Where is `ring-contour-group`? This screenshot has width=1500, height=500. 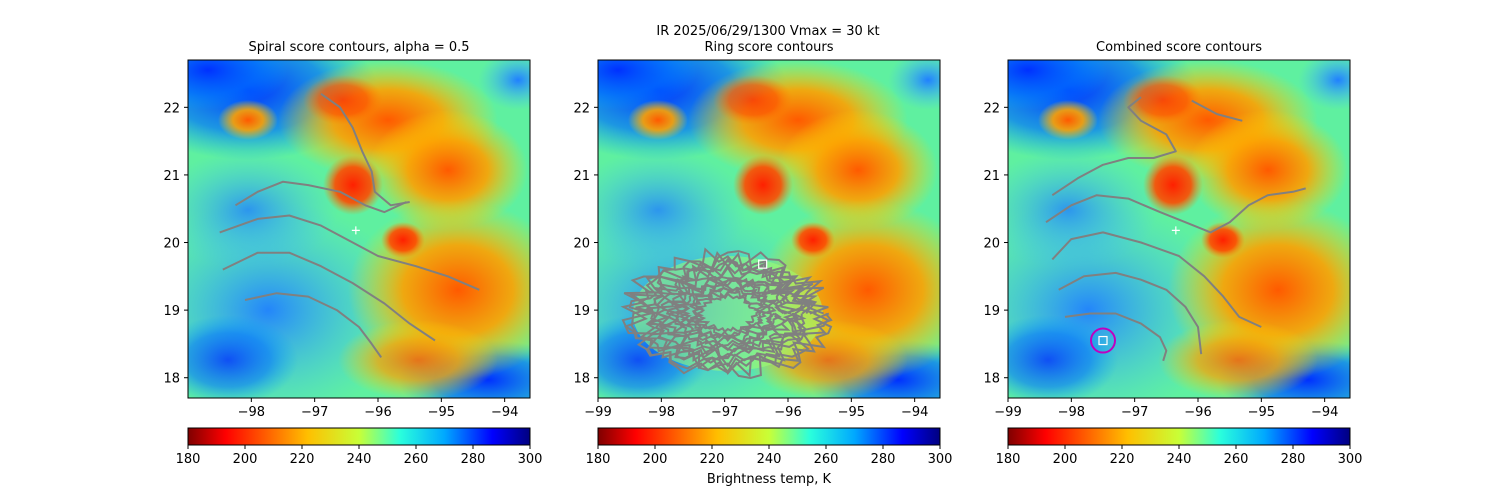
ring-contour-group is located at coordinates (726, 313).